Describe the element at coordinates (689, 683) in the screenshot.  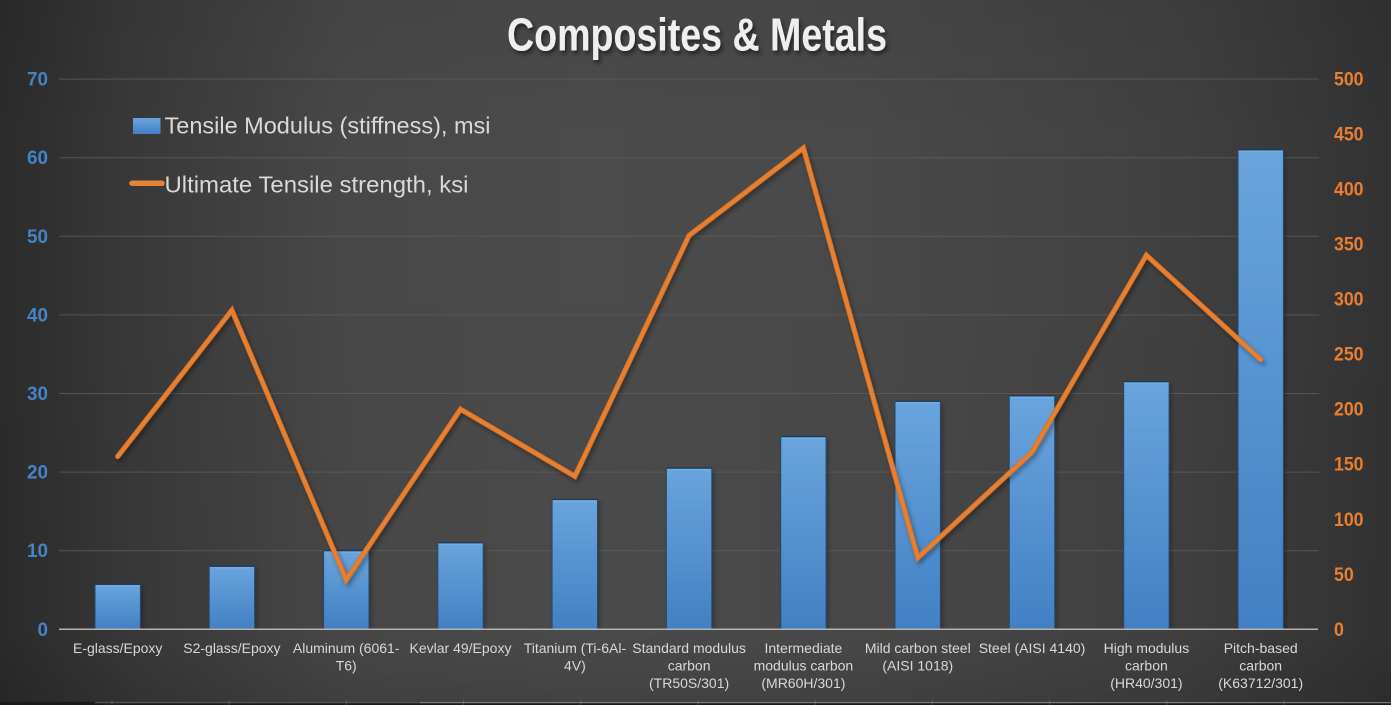
I see `svg-text: (TR50S/301)` at that location.